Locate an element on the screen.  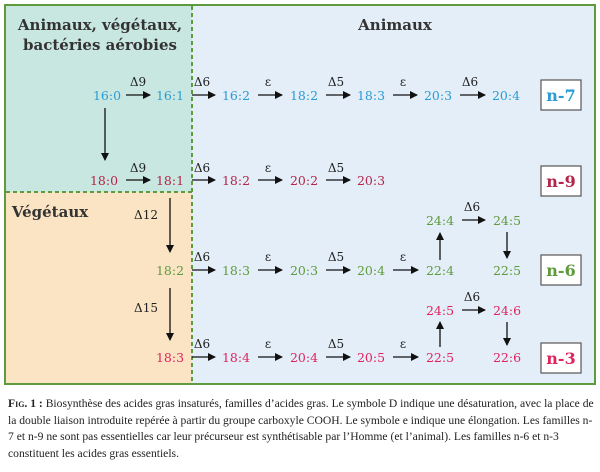
family-label-n7: n-7 is located at coordinates (560, 95).